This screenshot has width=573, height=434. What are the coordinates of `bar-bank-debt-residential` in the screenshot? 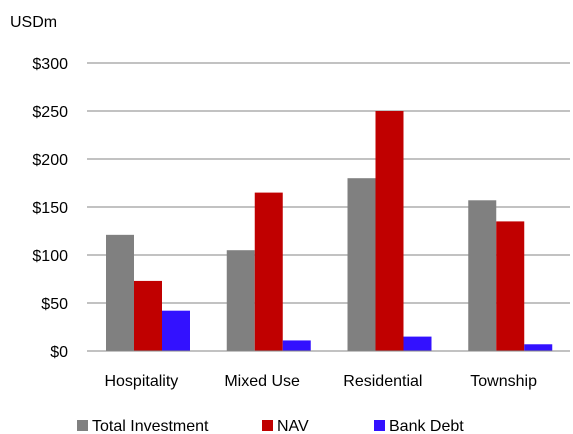 It's located at (417, 343).